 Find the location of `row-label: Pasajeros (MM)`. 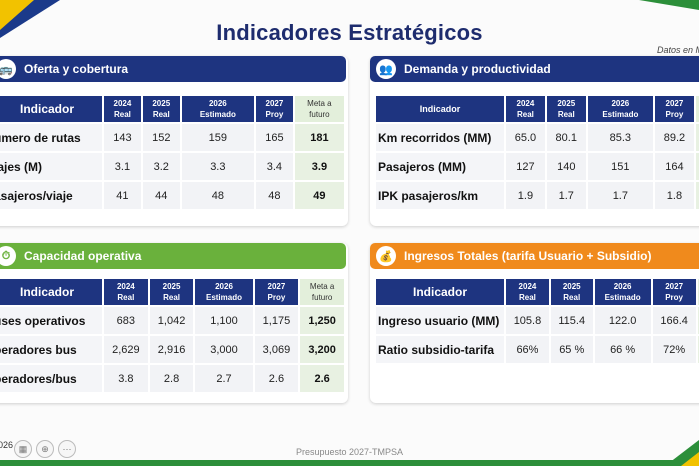

row-label: Pasajeros (MM) is located at coordinates (440, 166).